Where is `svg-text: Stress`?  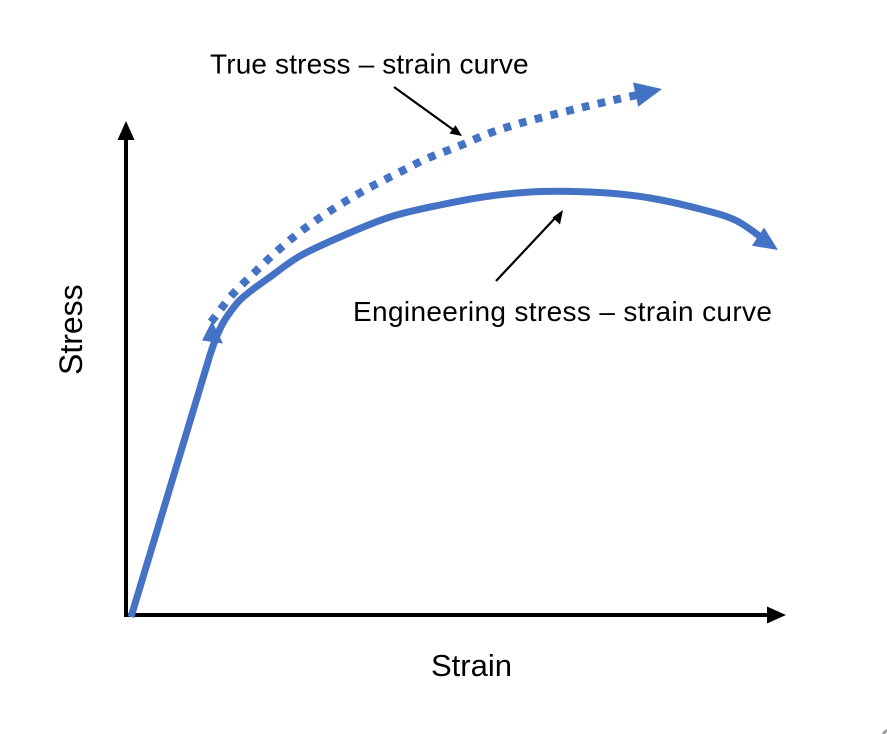
svg-text: Stress is located at coordinates (71, 329).